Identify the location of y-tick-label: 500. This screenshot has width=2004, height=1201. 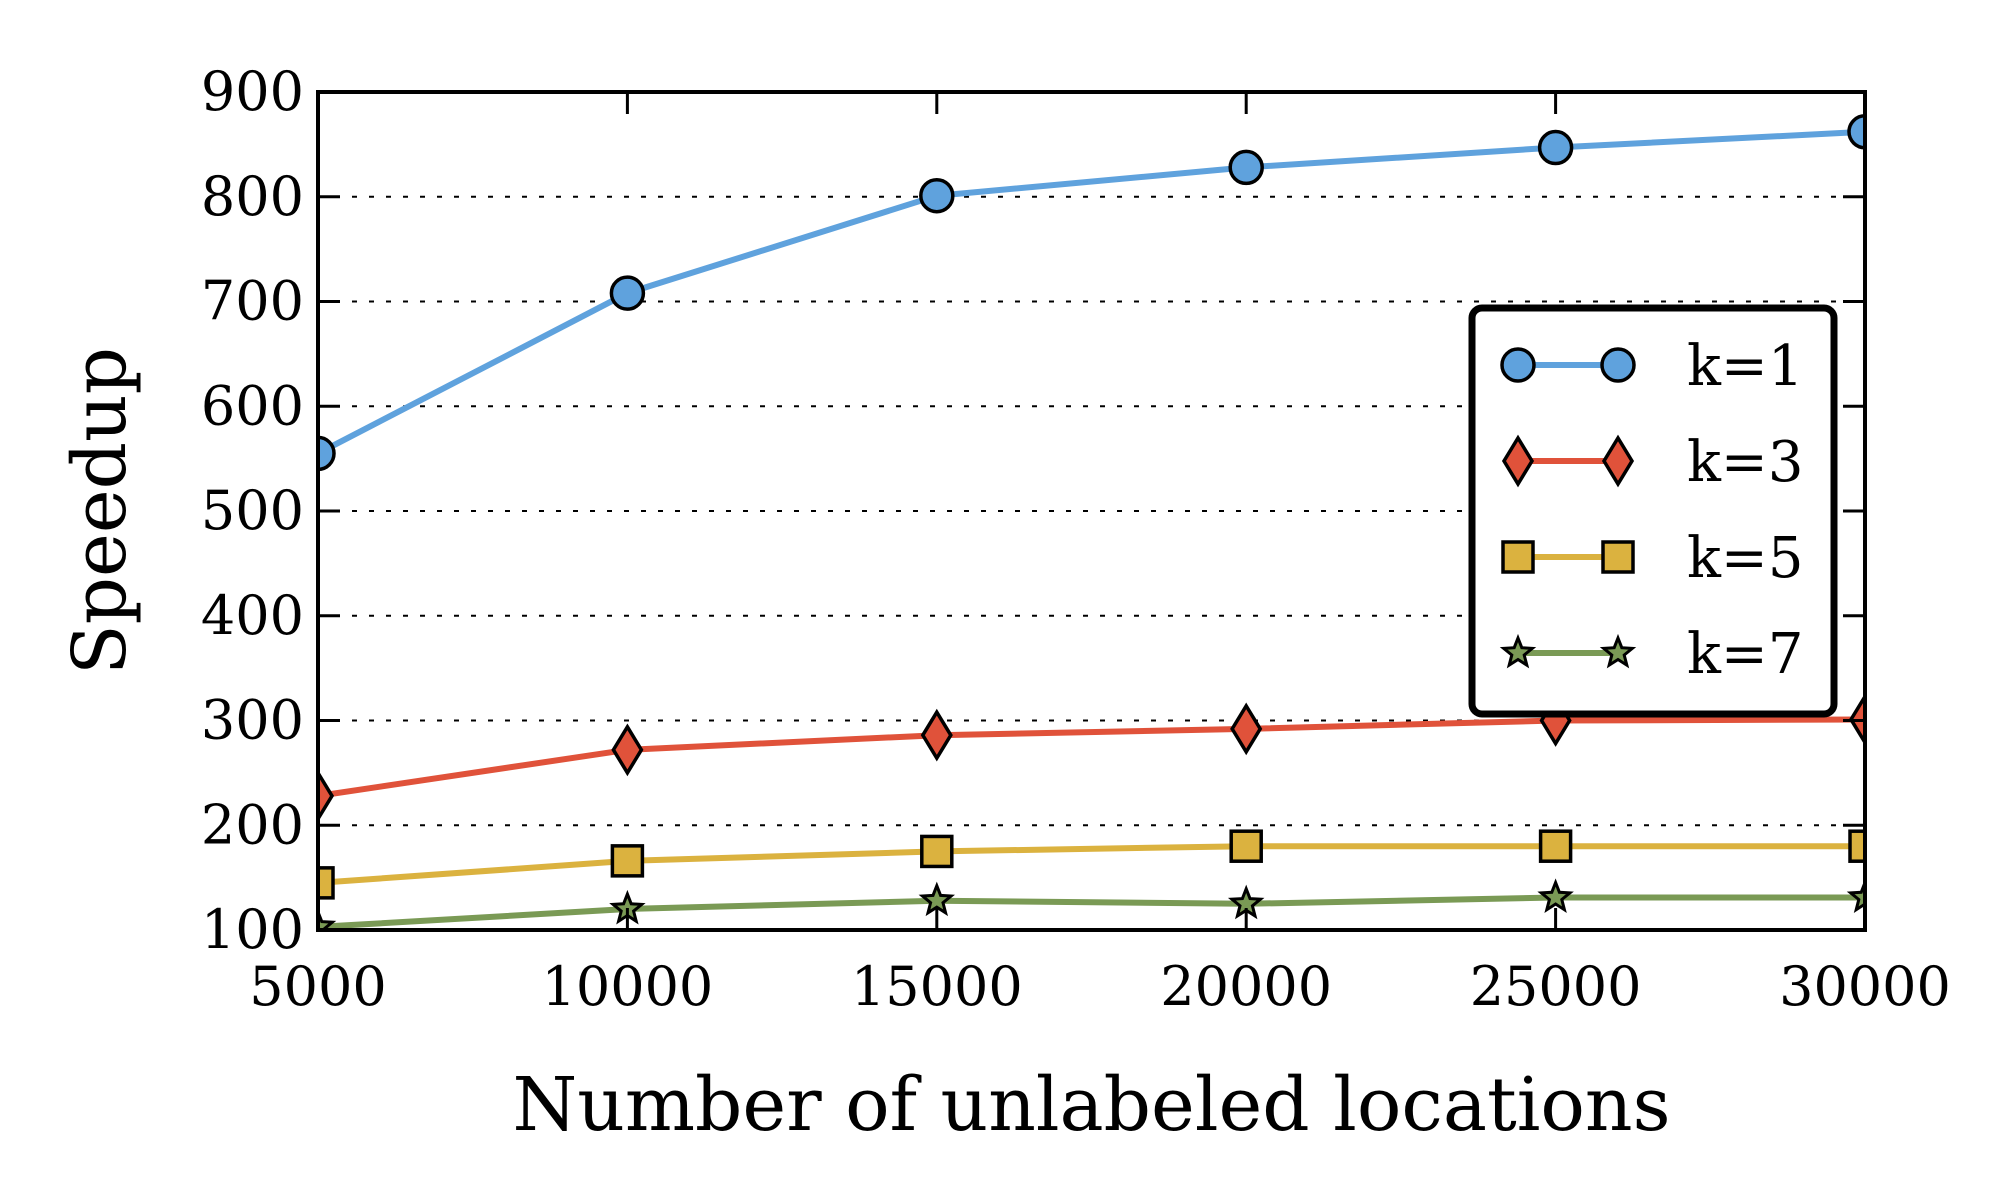
(252, 510).